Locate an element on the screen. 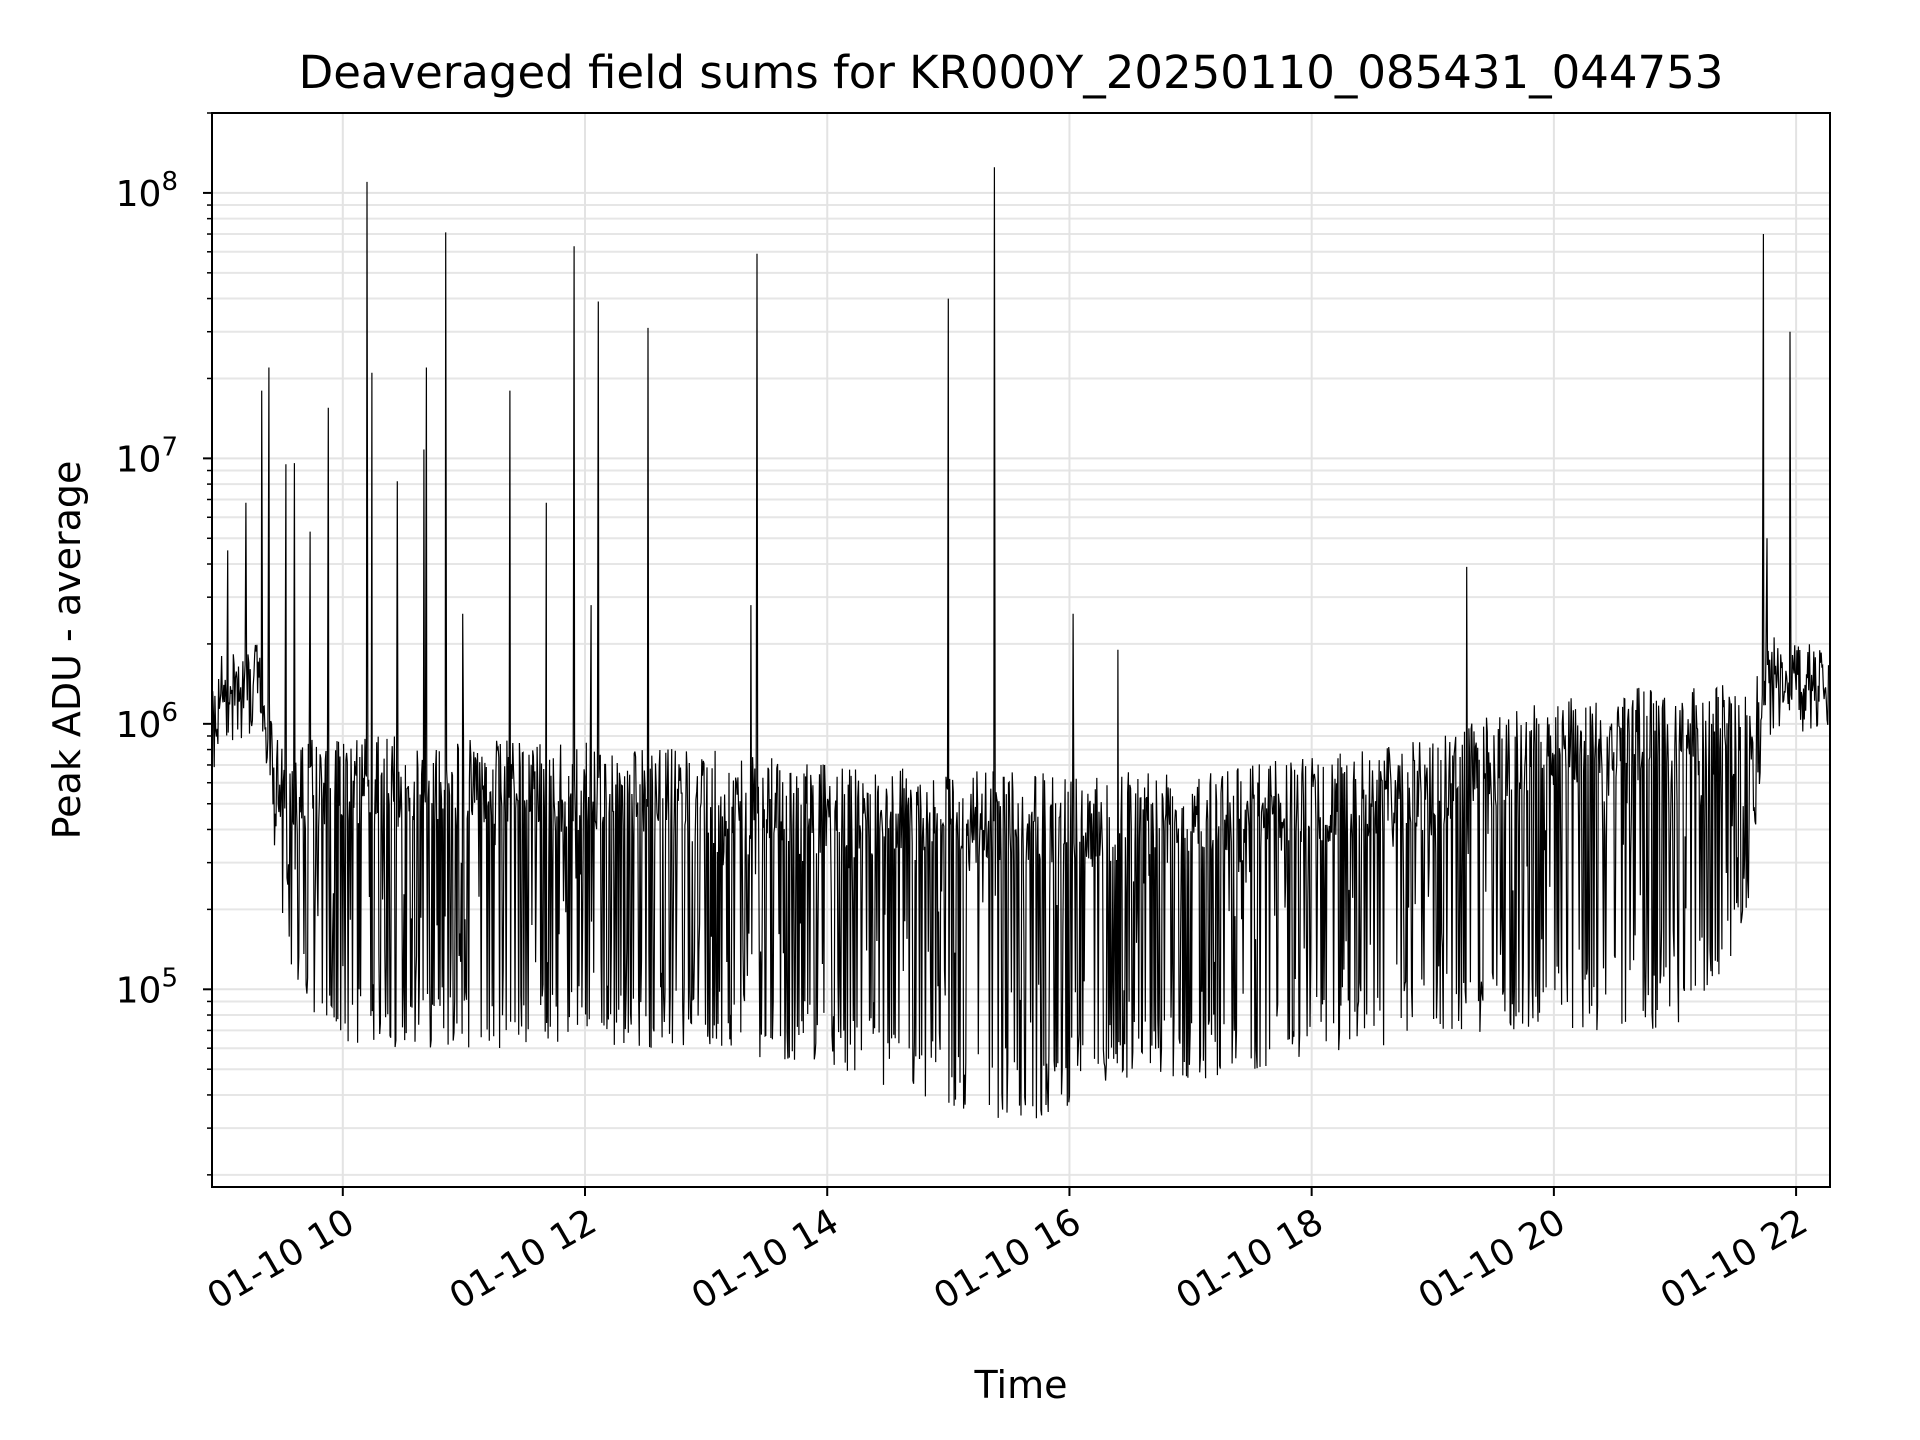 The width and height of the screenshot is (1920, 1440). x-axis-label: Time is located at coordinates (1021, 1385).